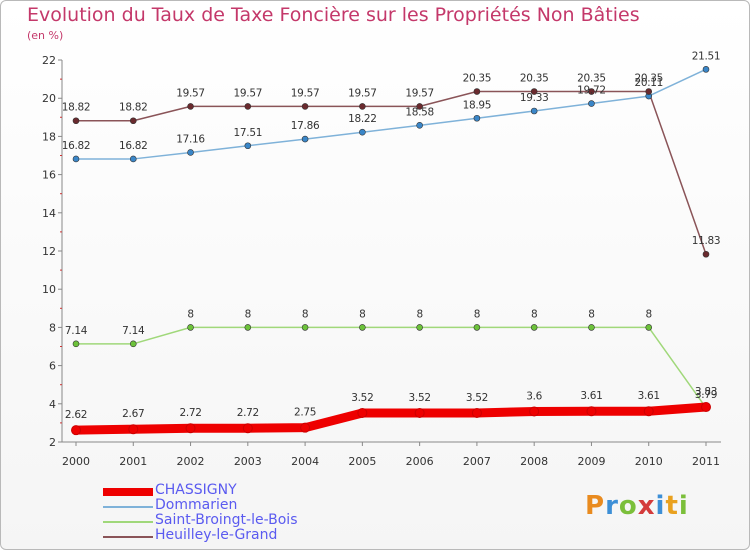  I want to click on data-label: 2.75, so click(305, 413).